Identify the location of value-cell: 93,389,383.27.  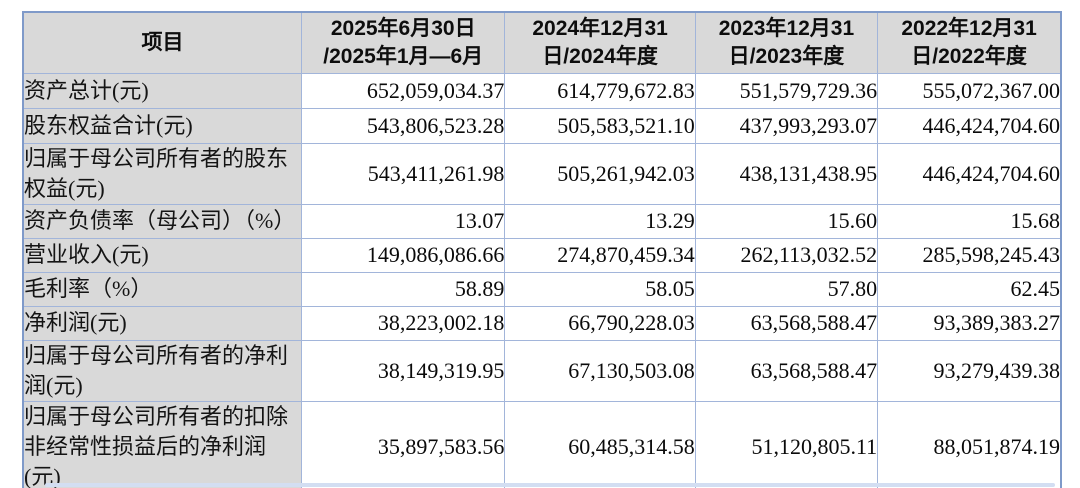
(969, 323).